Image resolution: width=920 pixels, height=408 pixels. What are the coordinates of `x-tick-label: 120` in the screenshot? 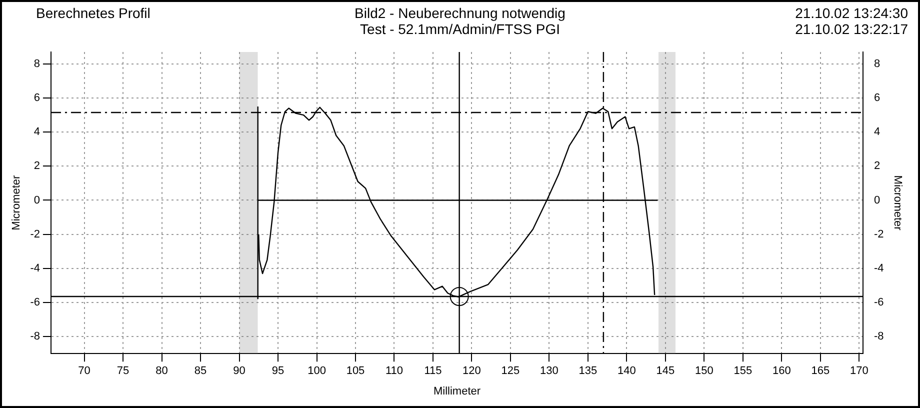 It's located at (471, 371).